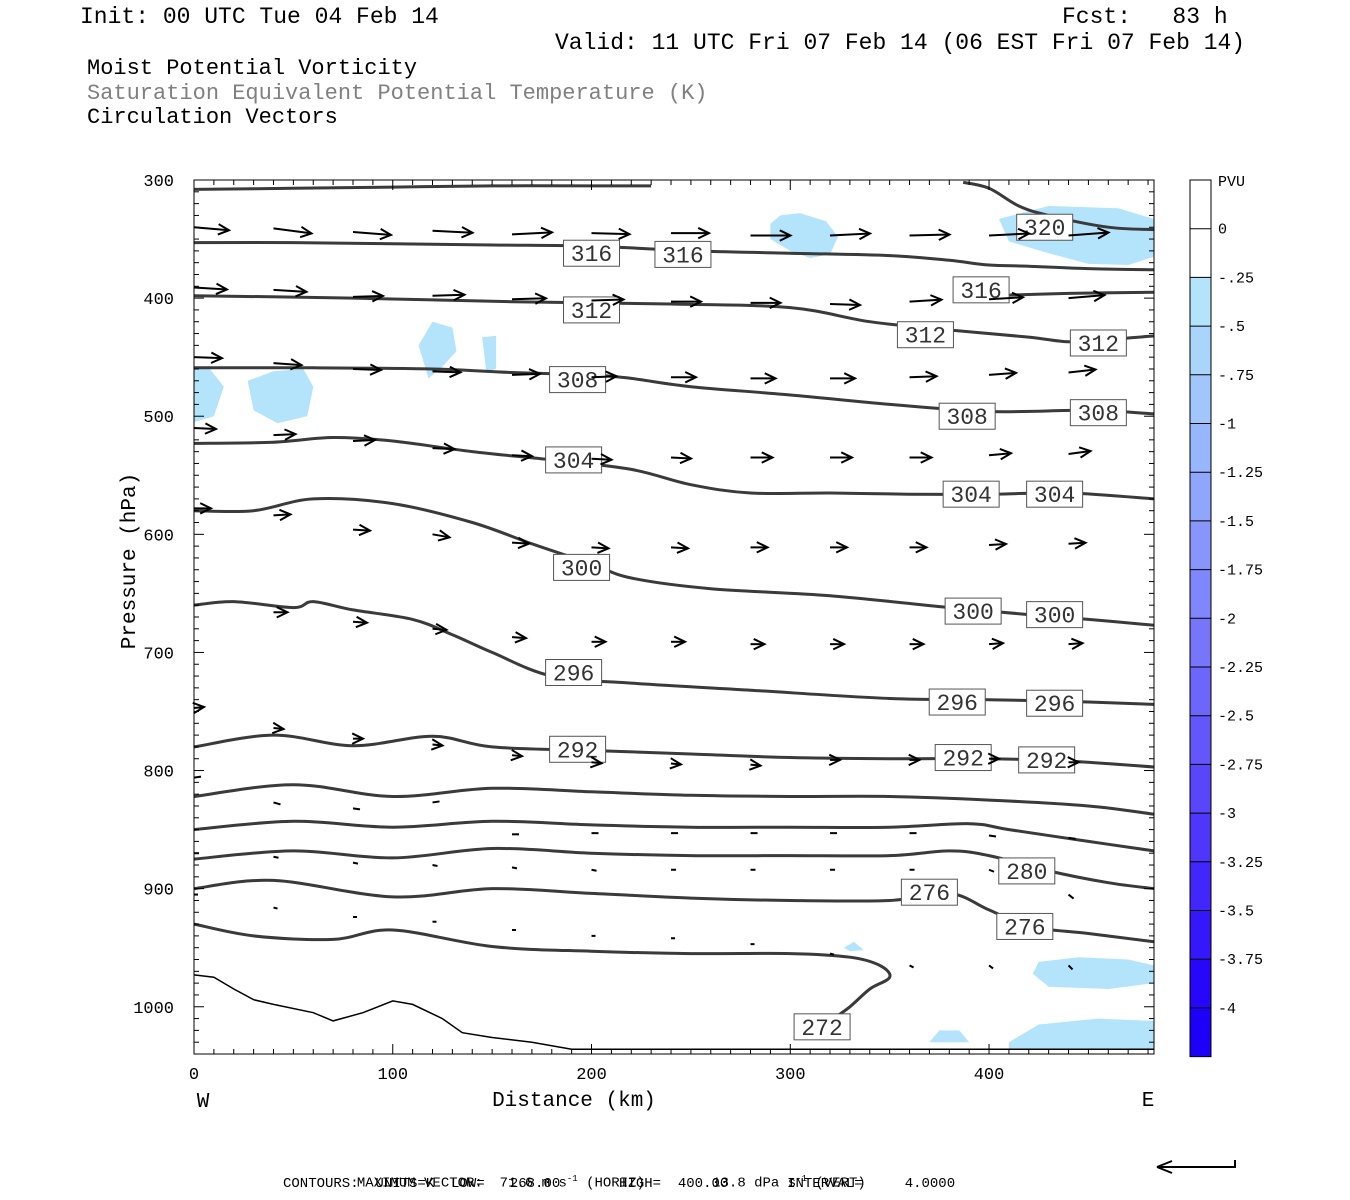 Image resolution: width=1350 pixels, height=1200 pixels. Describe the element at coordinates (252, 68) in the screenshot. I see `field-title-pv: Moist Potential Vorticity` at that location.